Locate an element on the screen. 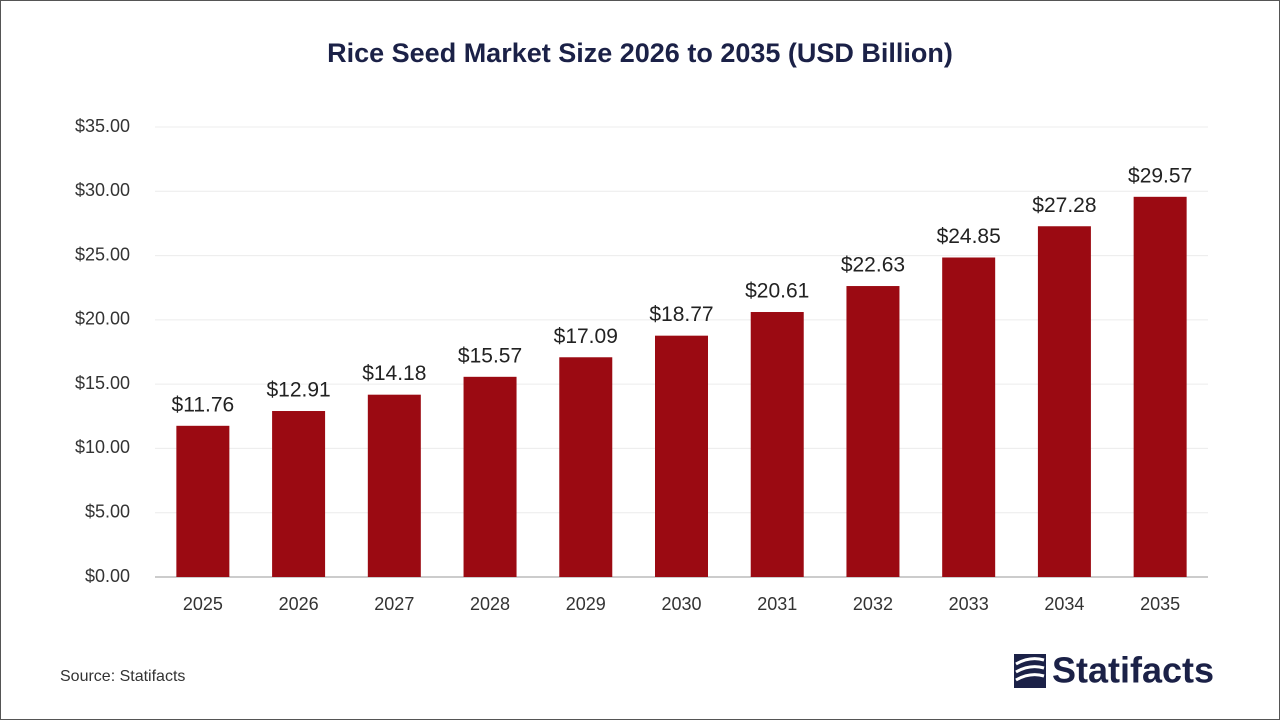  value-label: $14.18 is located at coordinates (394, 373).